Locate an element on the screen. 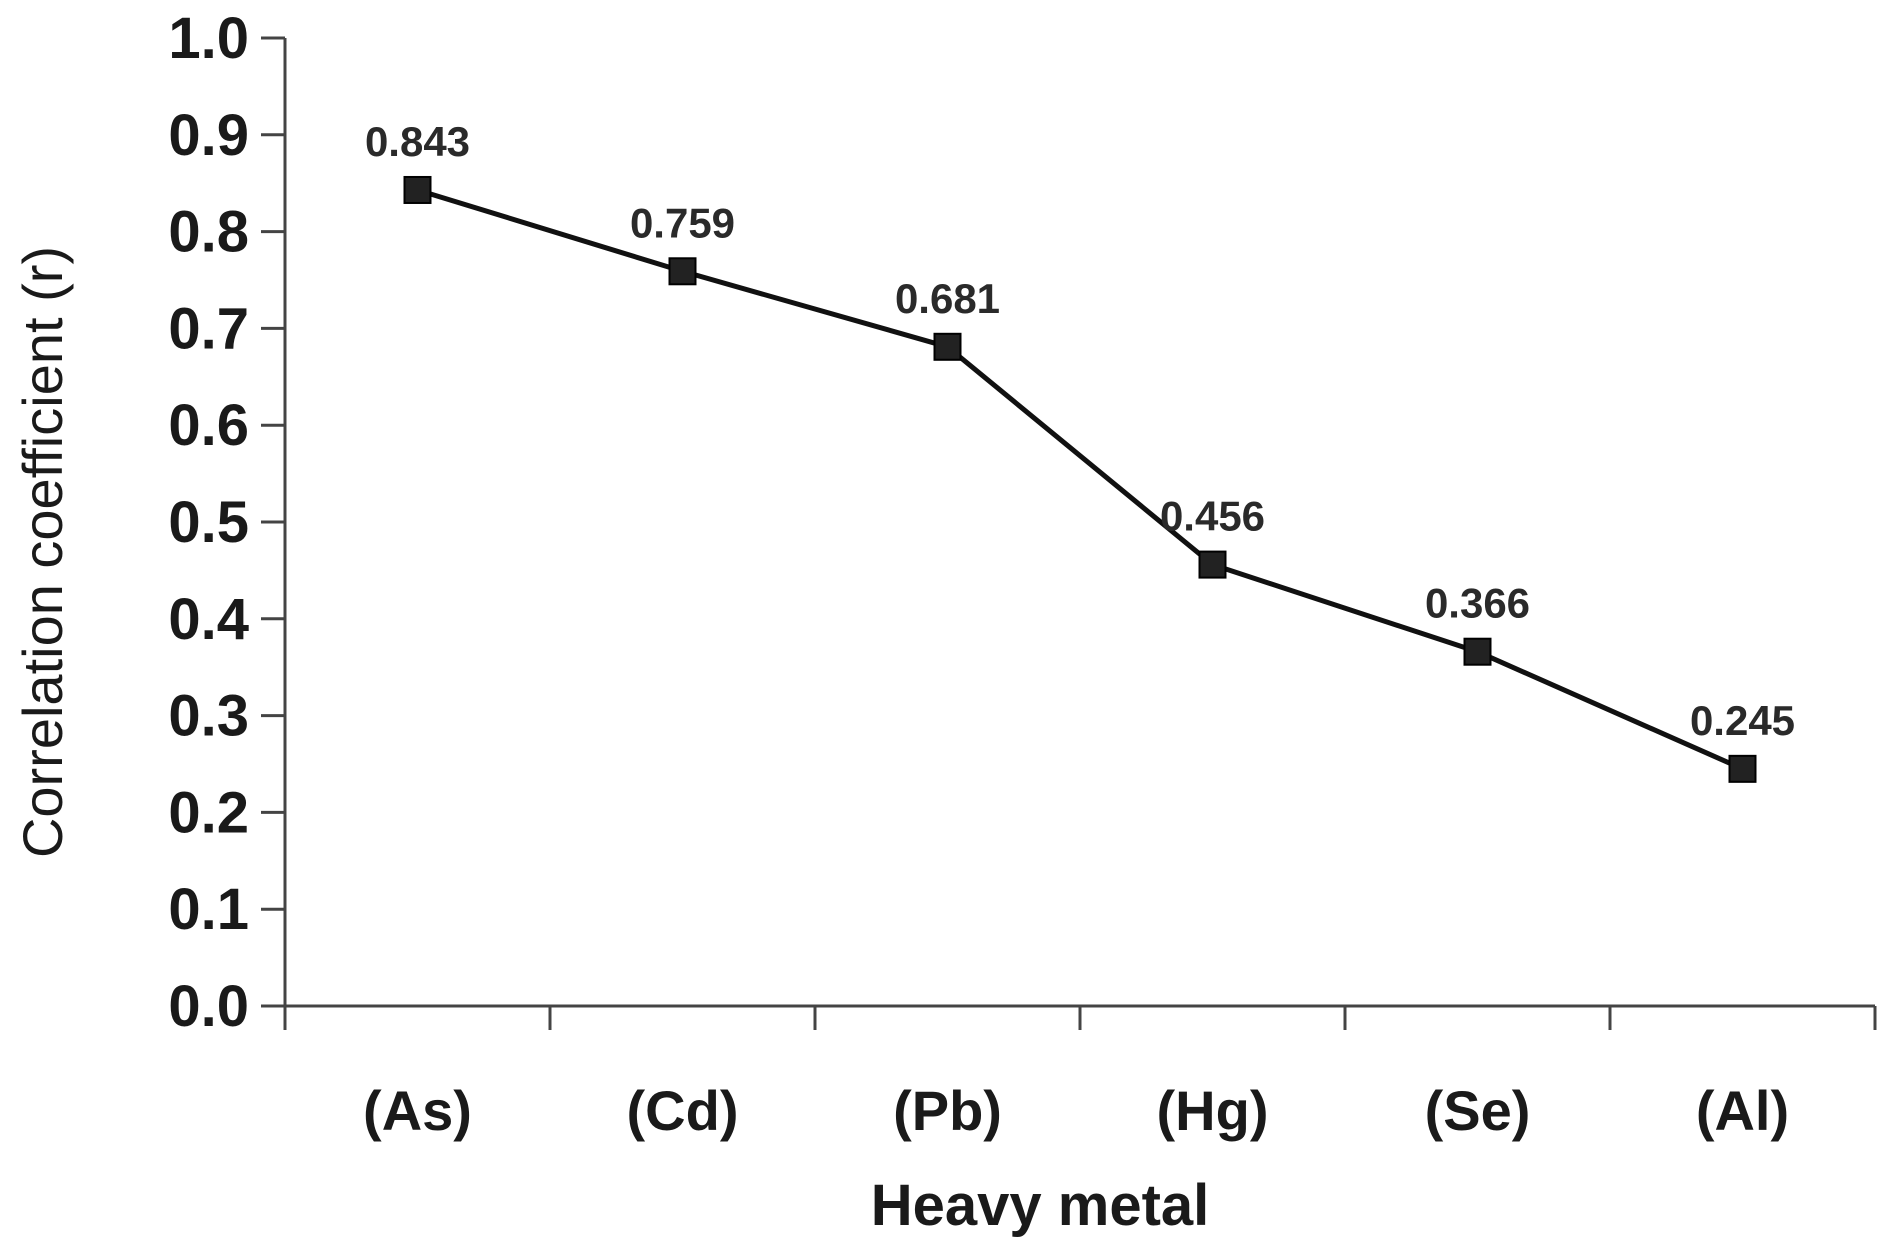 This screenshot has height=1252, width=1891. x-tick-label: (Hg) is located at coordinates (1213, 1110).